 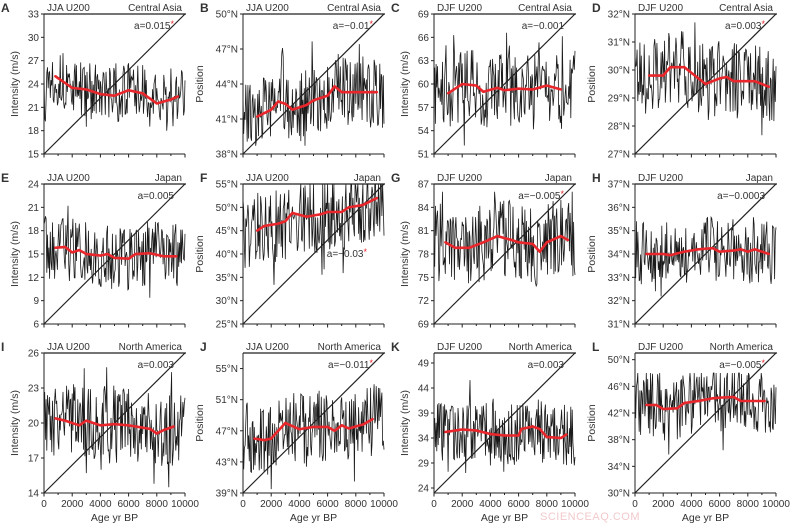 What do you see at coordinates (227, 278) in the screenshot?
I see `y-tick-label: 35°N` at bounding box center [227, 278].